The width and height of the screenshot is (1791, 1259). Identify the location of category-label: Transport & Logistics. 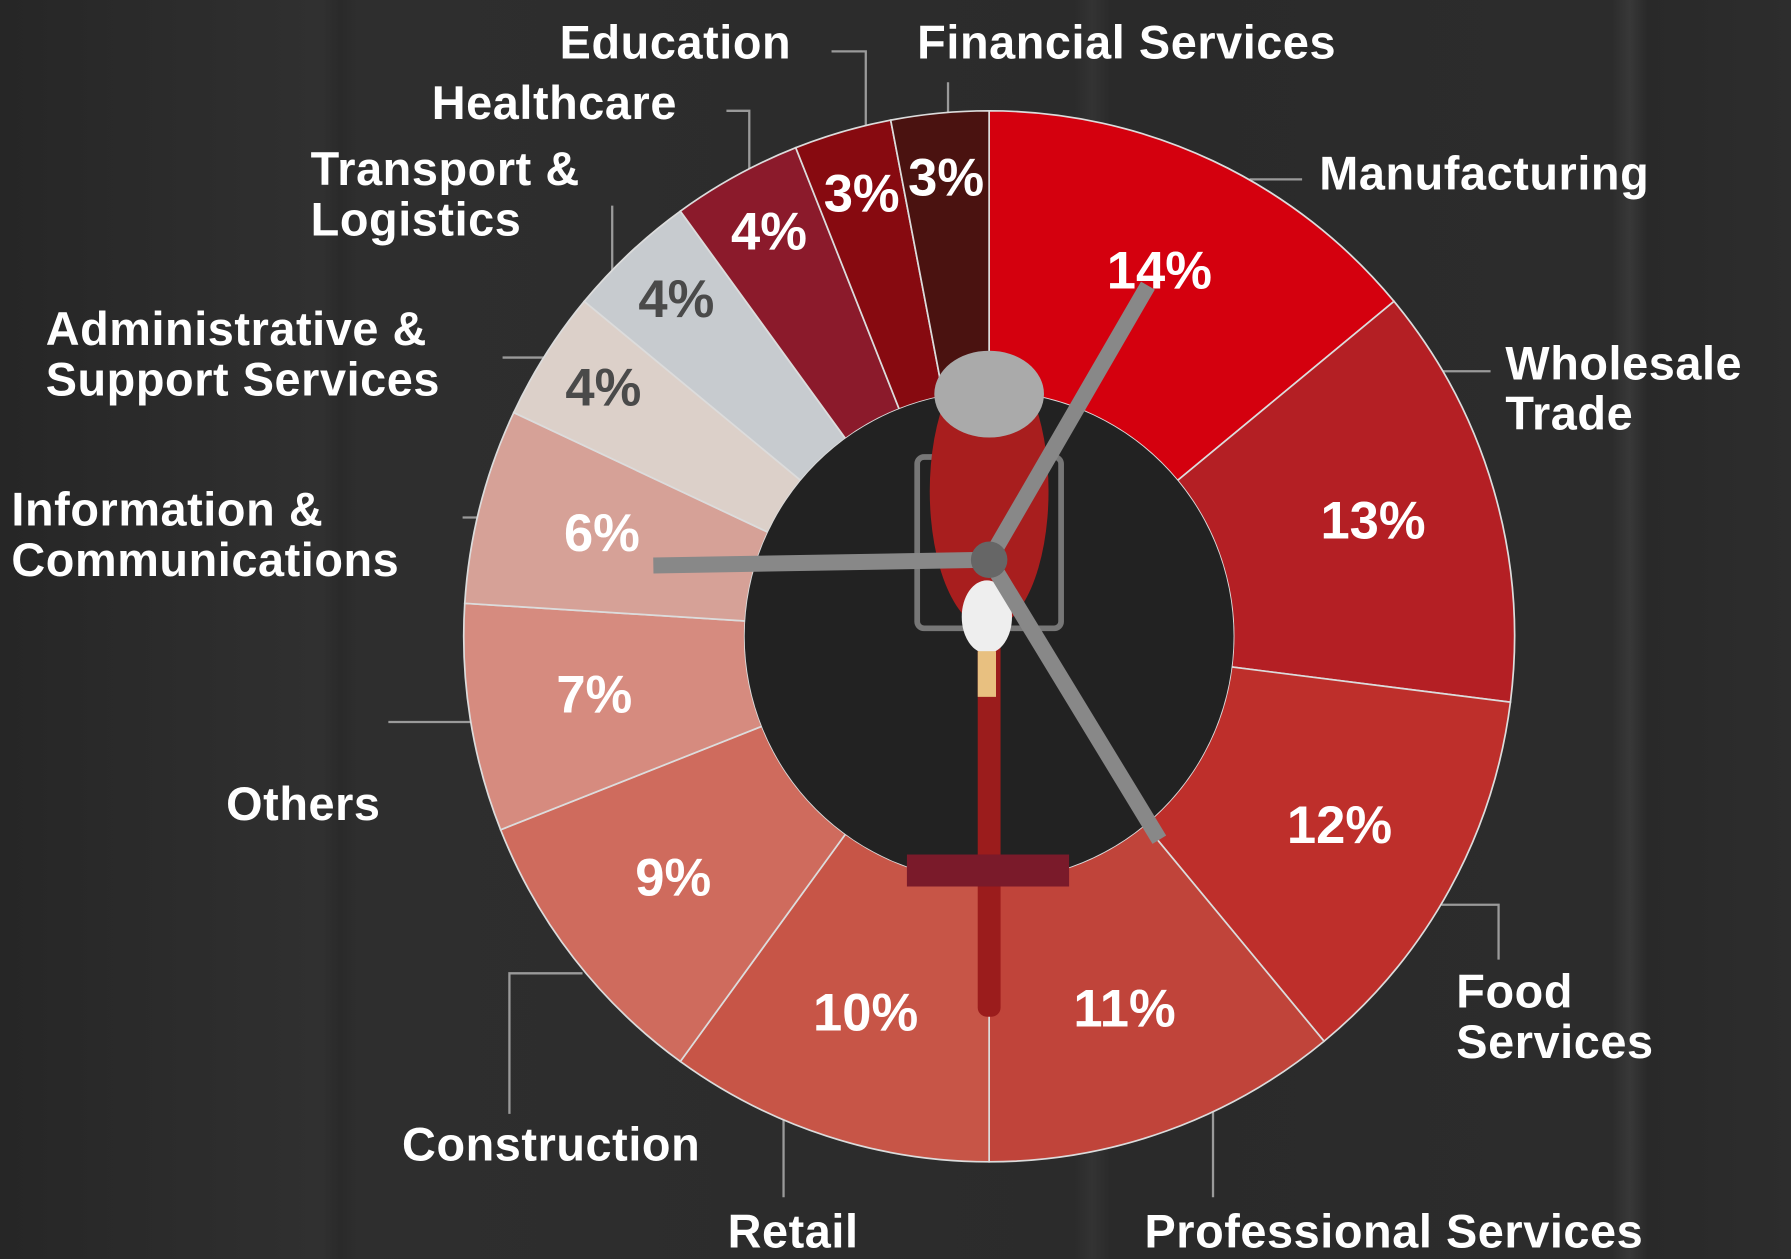
(445, 194).